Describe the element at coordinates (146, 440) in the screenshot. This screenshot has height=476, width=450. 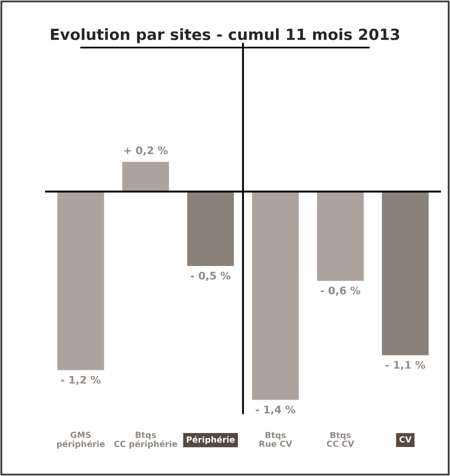
I see `x-tick-label: Btqs CC périphérie` at that location.